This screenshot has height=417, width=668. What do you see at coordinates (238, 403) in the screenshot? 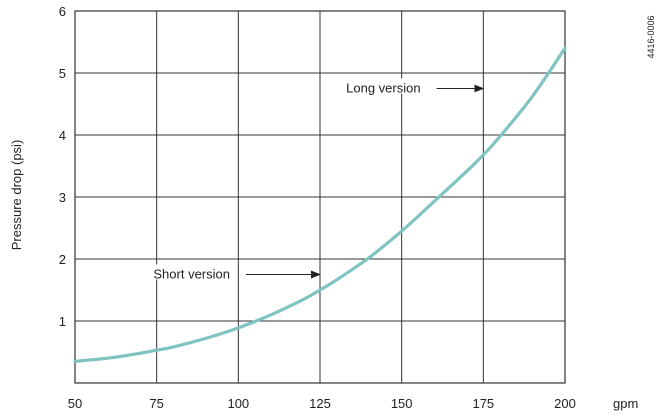
I see `x-tick-label-100: 100` at bounding box center [238, 403].